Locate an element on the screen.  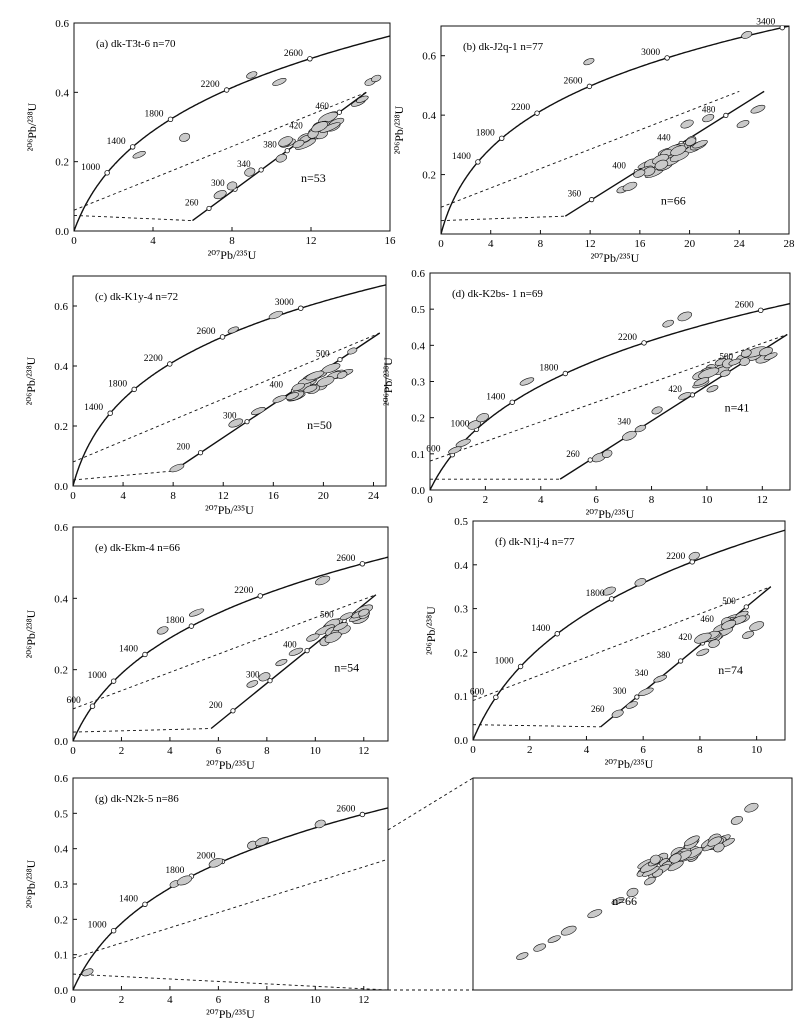
panel-title: (c) dk-K1y-4 n=72 is located at coordinates (136, 297).